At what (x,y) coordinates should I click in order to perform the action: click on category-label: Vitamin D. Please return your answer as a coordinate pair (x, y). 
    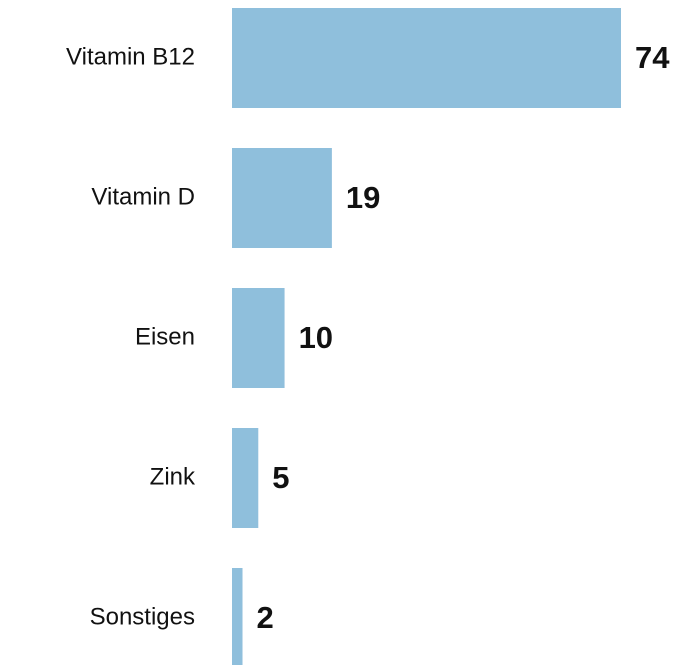
    Looking at the image, I should click on (143, 196).